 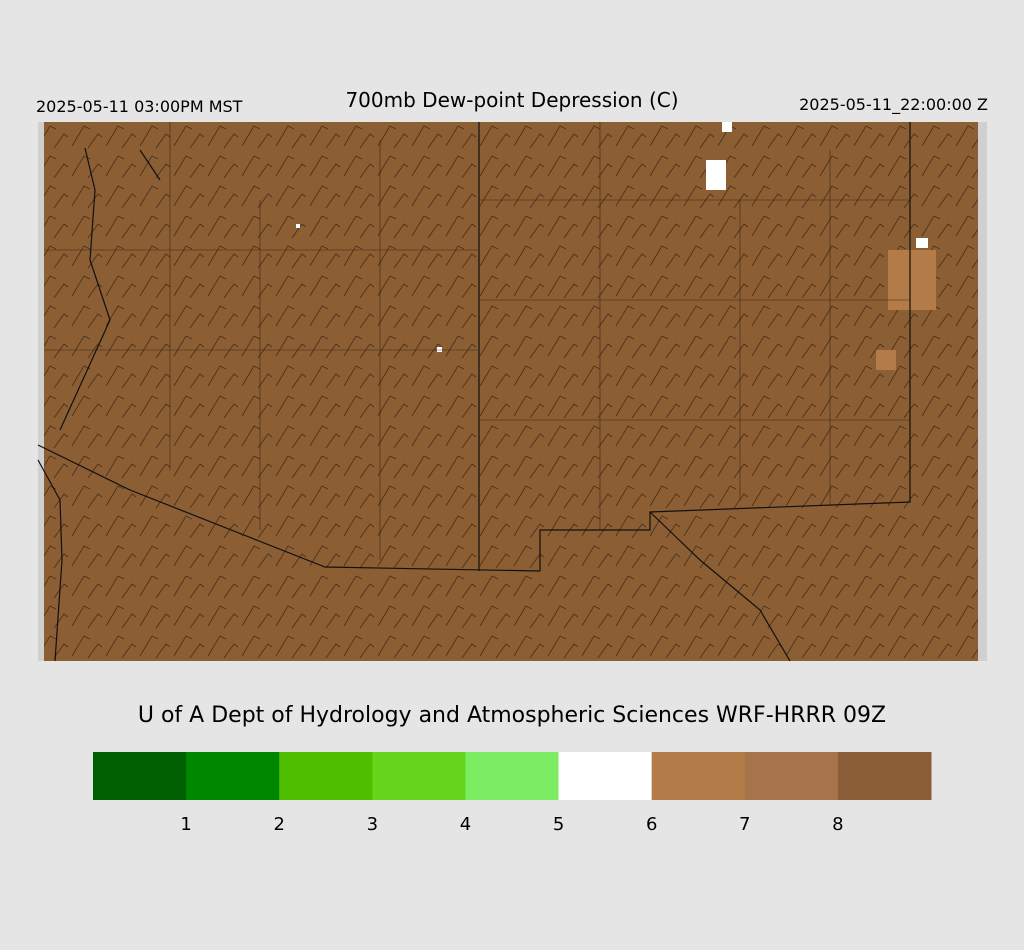 I want to click on valid-utc-time: 2025-05-11_22:00:00 Z, so click(x=893, y=105).